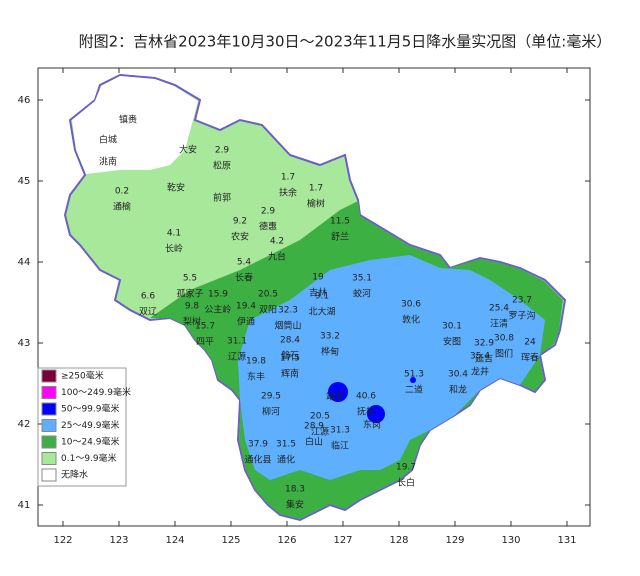 This screenshot has width=640, height=576. What do you see at coordinates (90, 425) in the screenshot?
I see `legend-label: 25～49.9毫米` at bounding box center [90, 425].